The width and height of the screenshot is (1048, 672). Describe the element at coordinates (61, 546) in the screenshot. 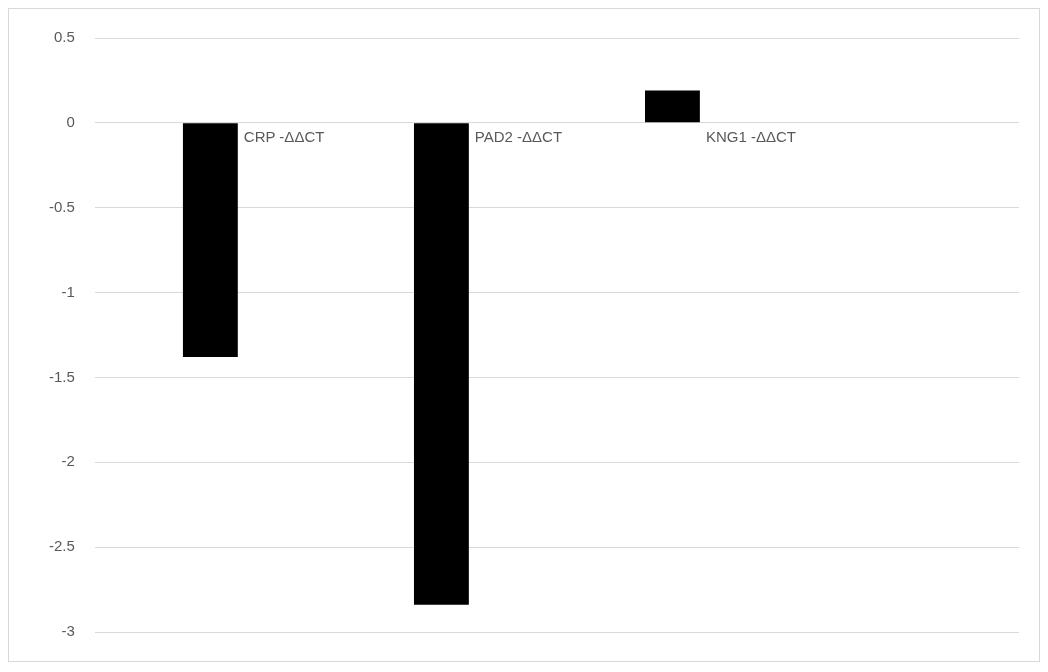

I see `y-tick-label: -2.5` at that location.